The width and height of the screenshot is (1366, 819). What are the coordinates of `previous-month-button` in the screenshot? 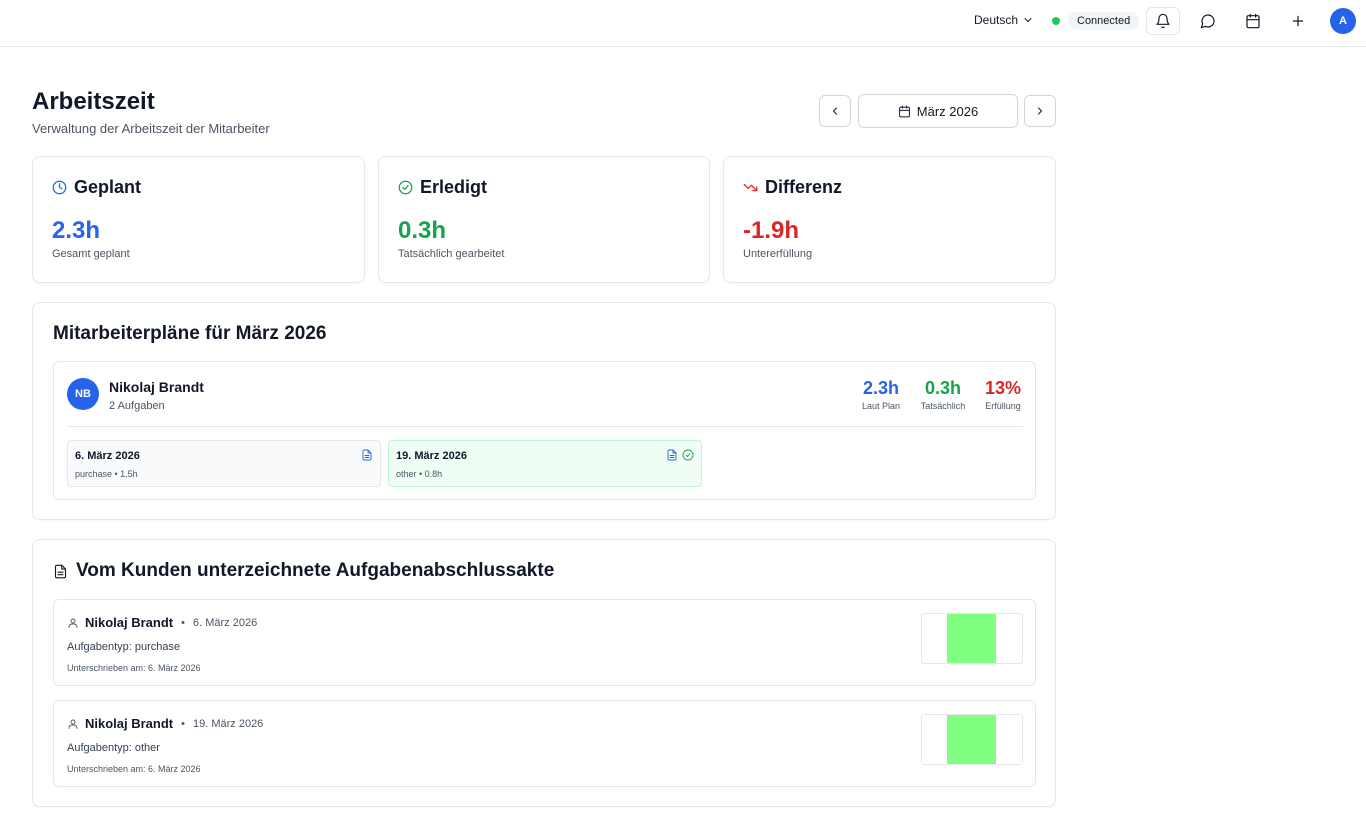 It's located at (835, 111).